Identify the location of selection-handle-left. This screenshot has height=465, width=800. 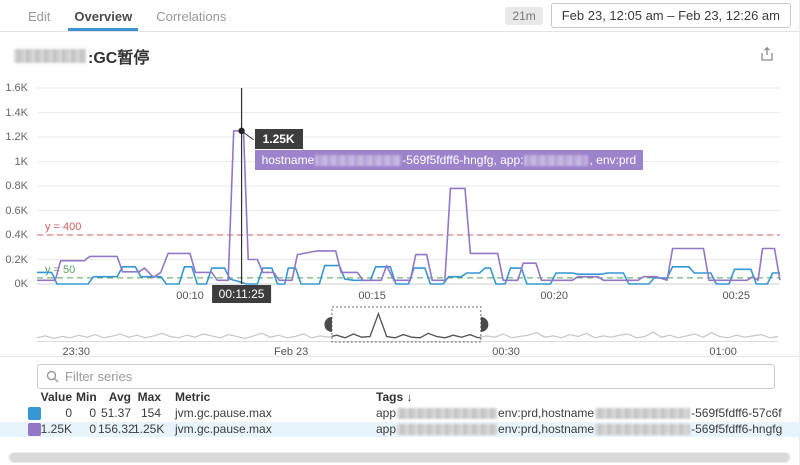
(328, 324).